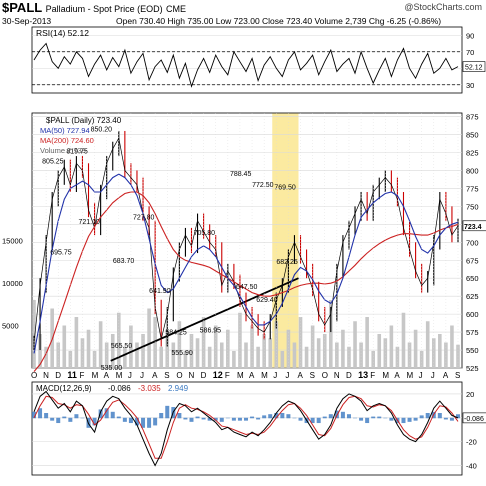 The width and height of the screenshot is (486, 486). I want to click on price-tick-label: 675, so click(472, 260).